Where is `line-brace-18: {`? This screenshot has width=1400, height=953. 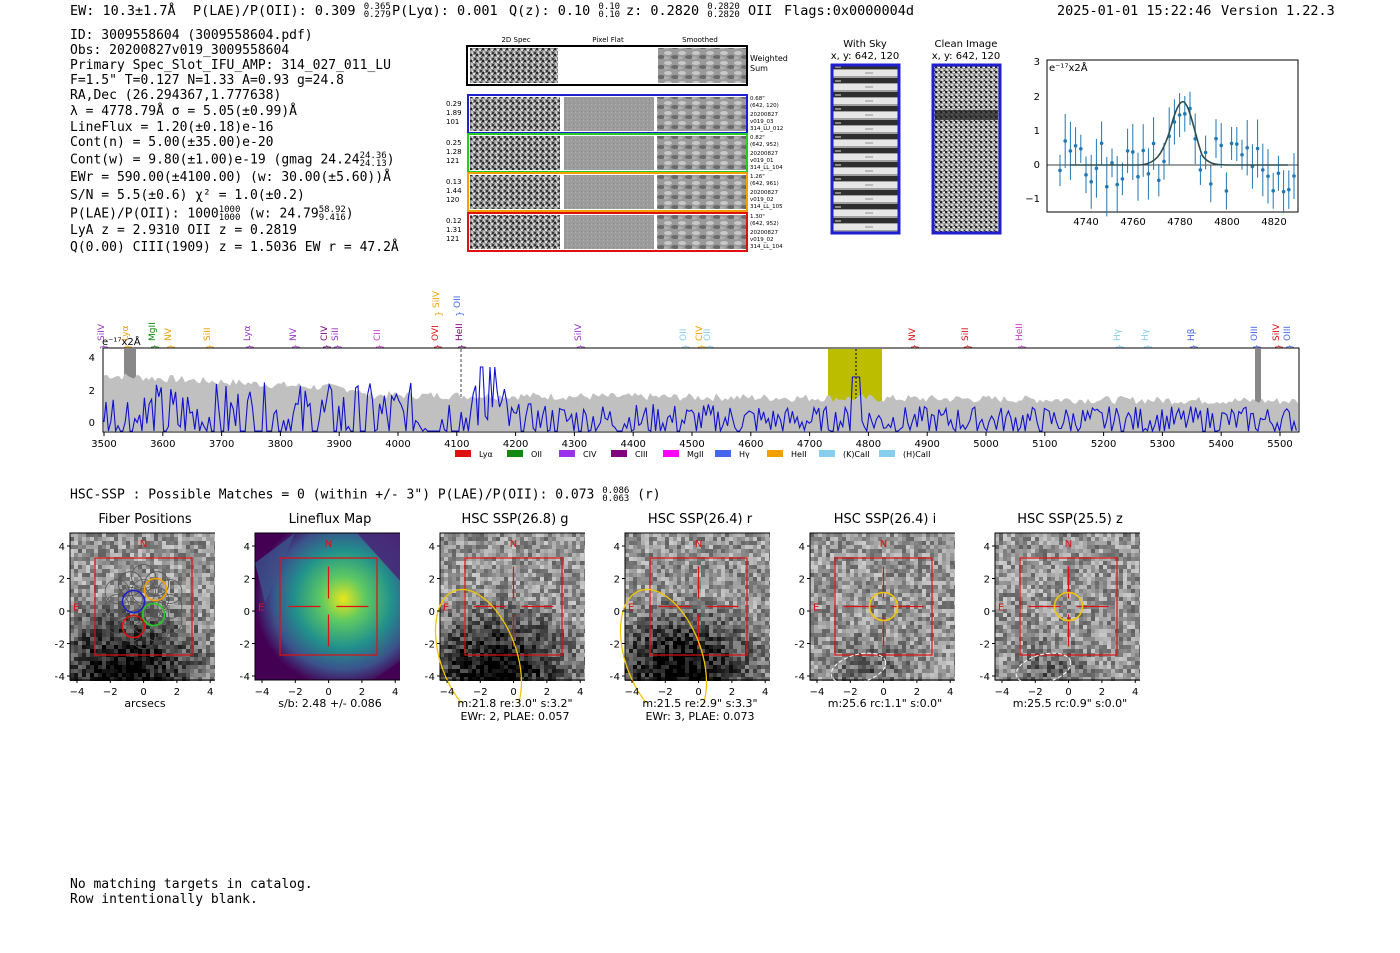
line-brace-18: { is located at coordinates (914, 347).